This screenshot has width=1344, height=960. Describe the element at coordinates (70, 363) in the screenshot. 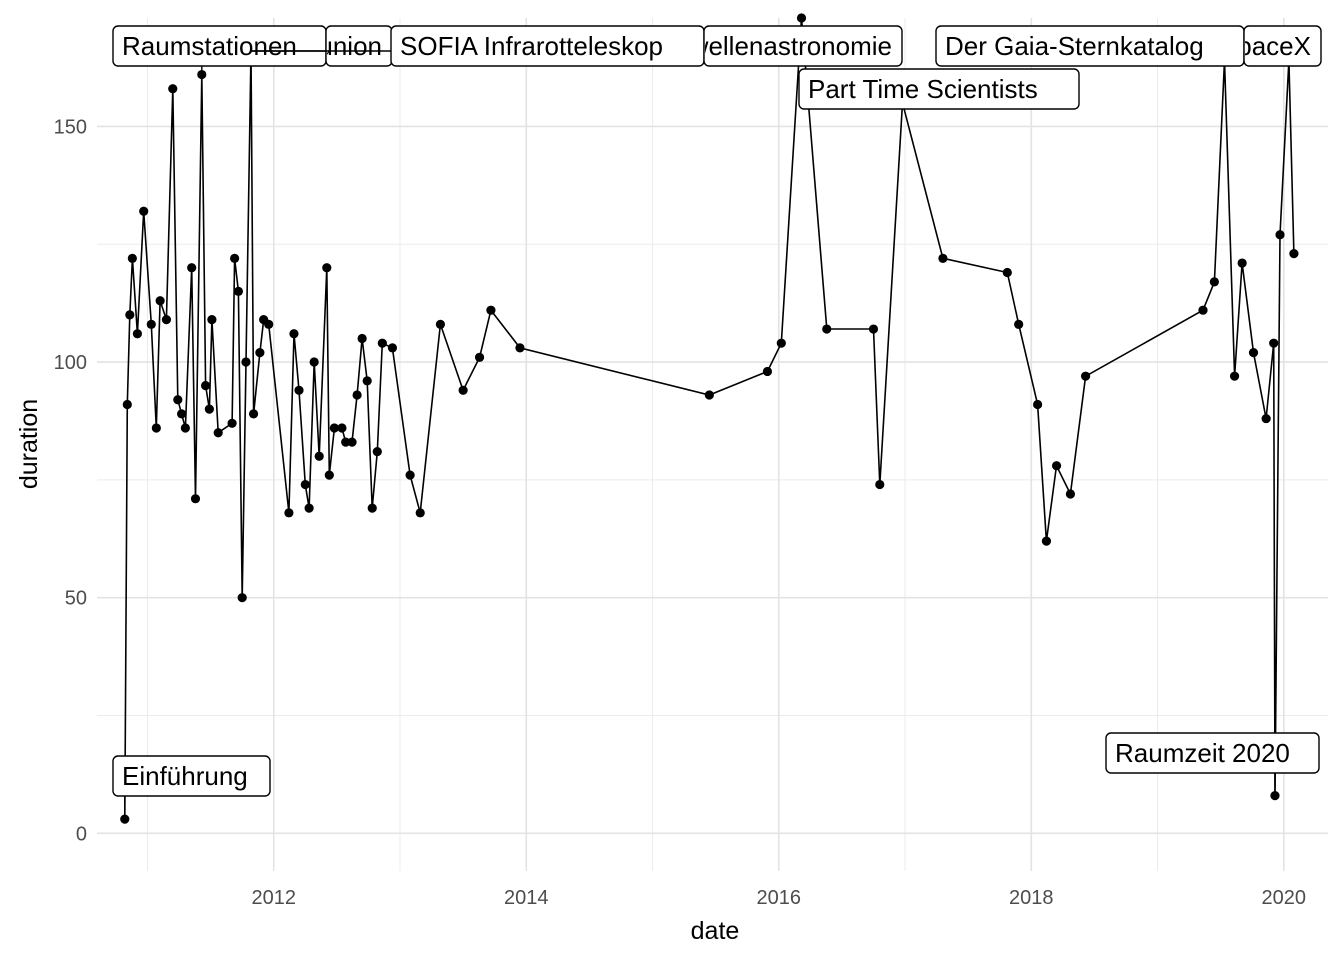

I see `y-tick-label: 100` at that location.